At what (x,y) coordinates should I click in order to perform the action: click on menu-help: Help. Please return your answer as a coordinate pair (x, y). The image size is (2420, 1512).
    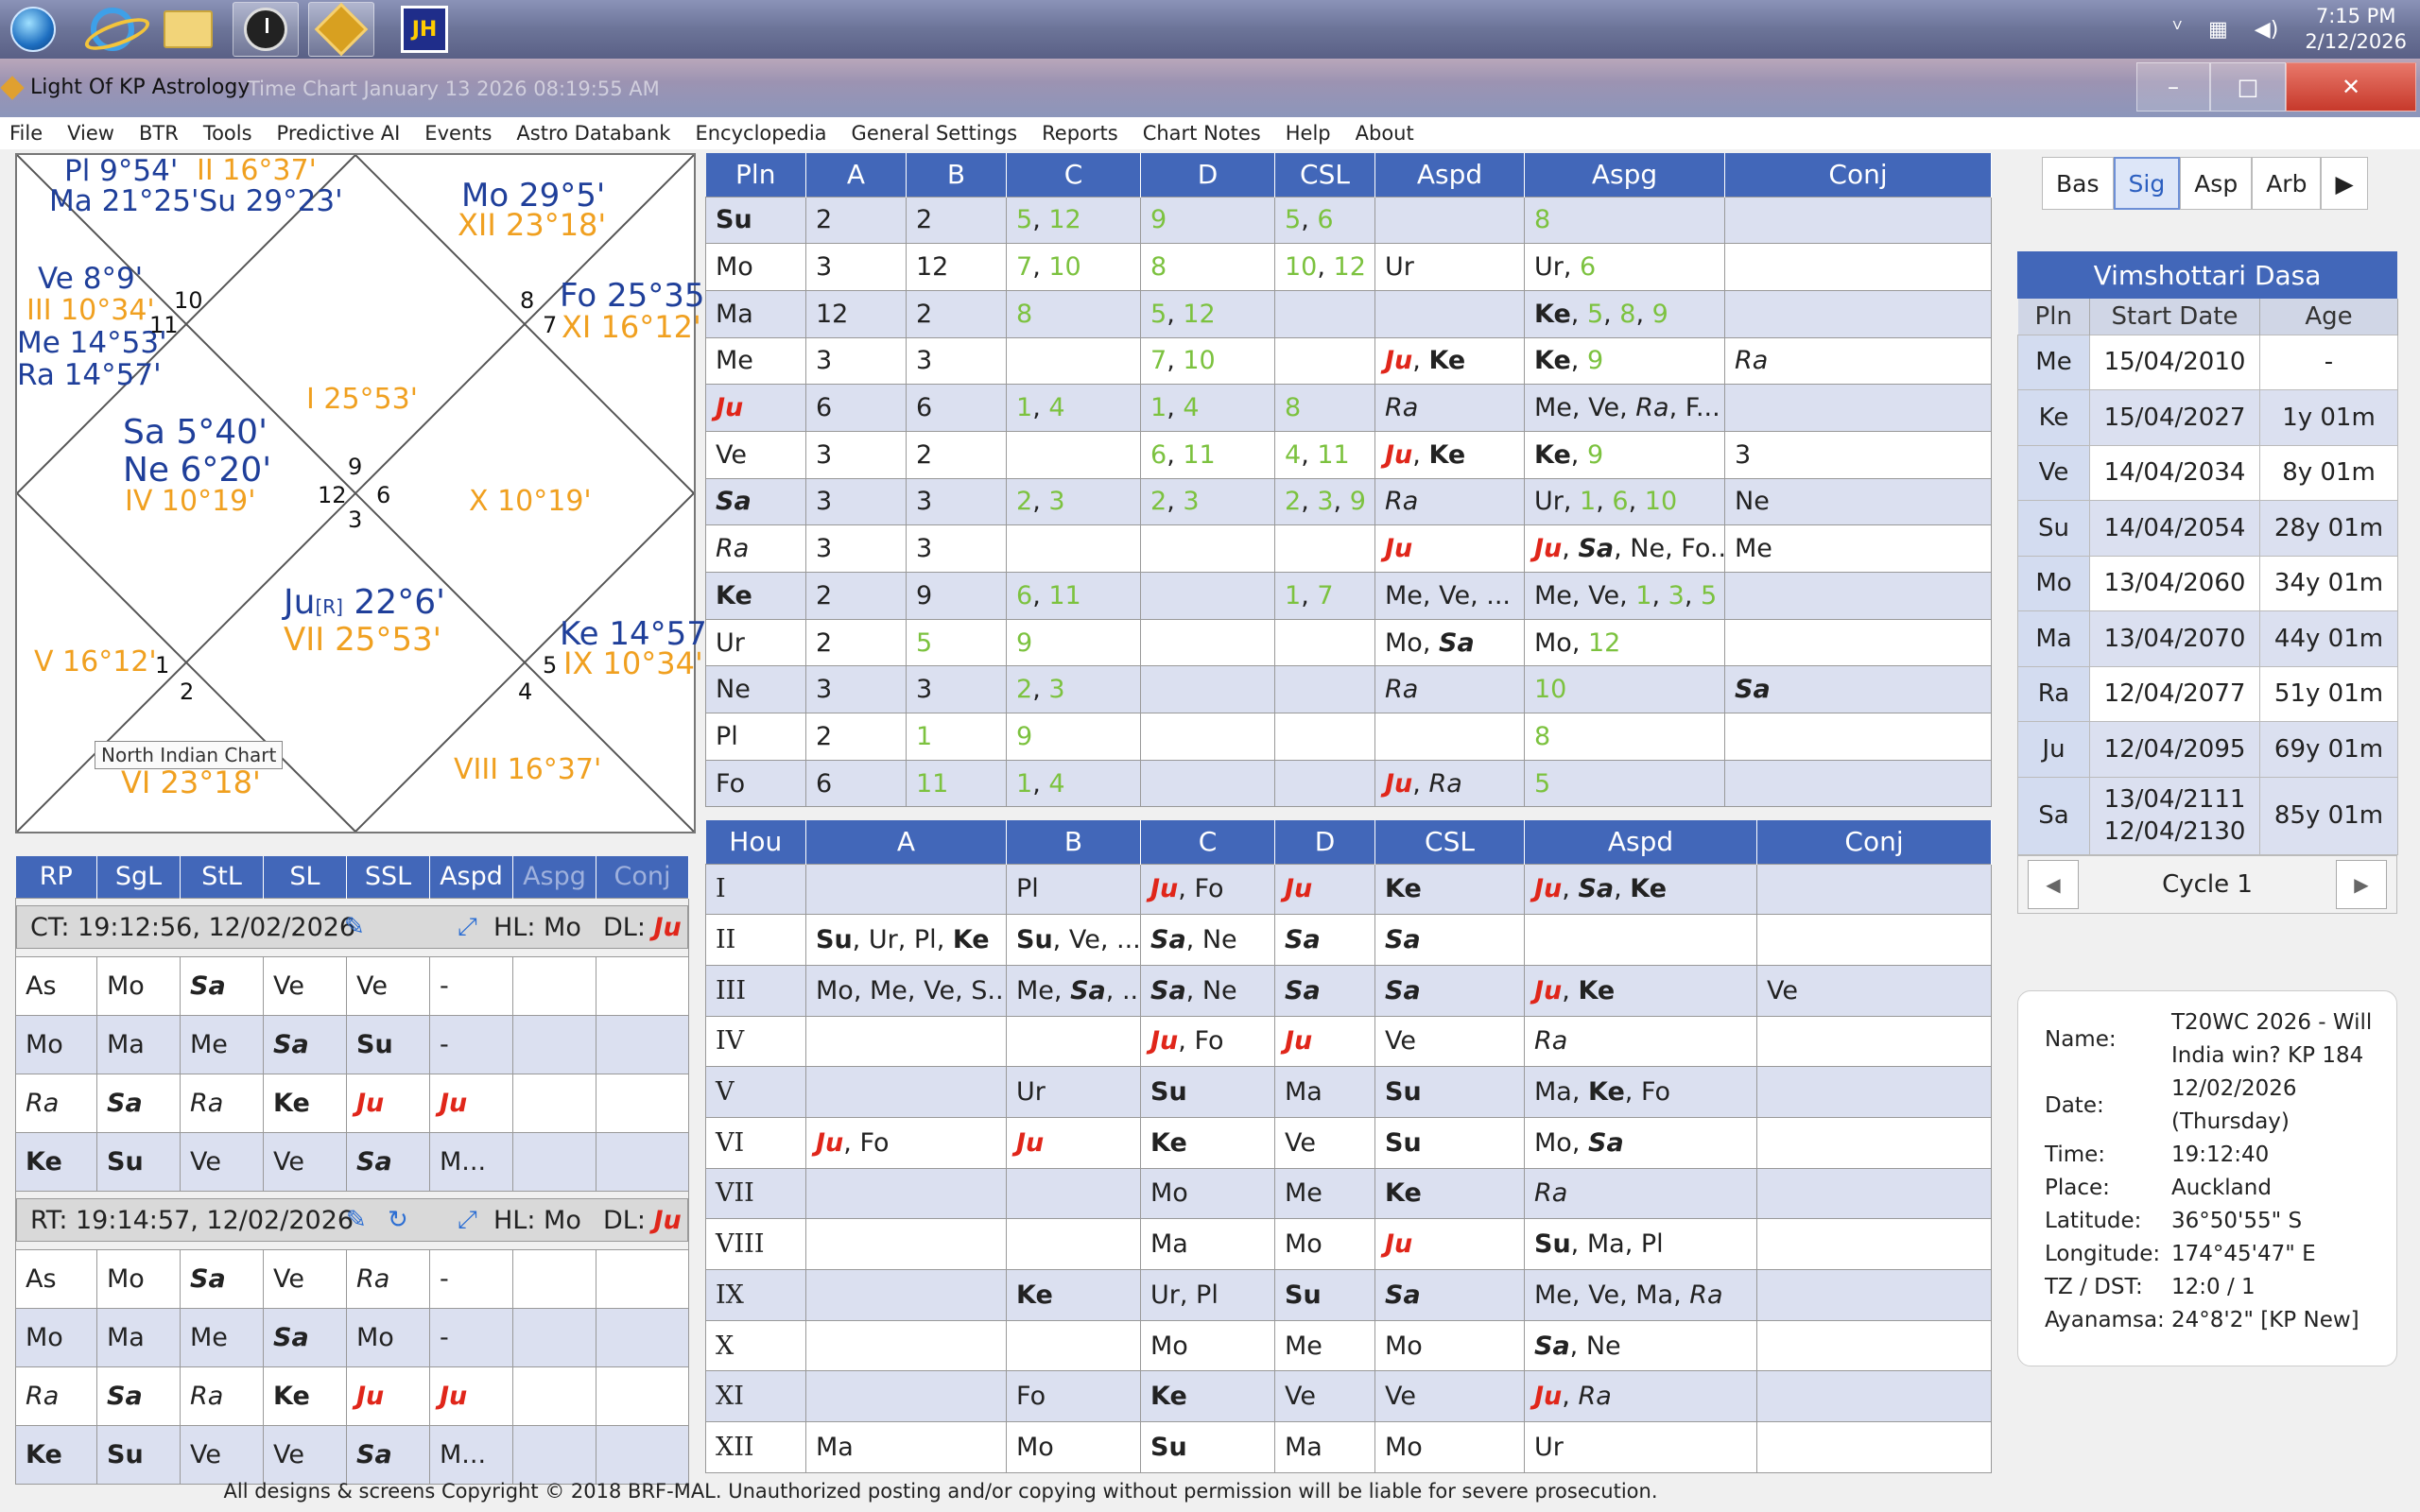
    Looking at the image, I should click on (1308, 133).